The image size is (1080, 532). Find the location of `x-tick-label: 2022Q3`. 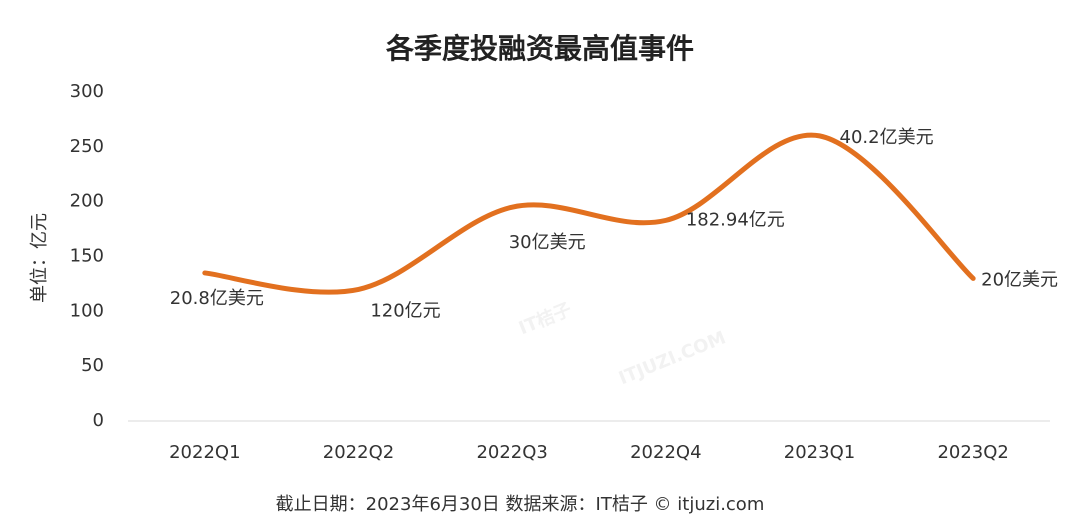

x-tick-label: 2022Q3 is located at coordinates (511, 452).